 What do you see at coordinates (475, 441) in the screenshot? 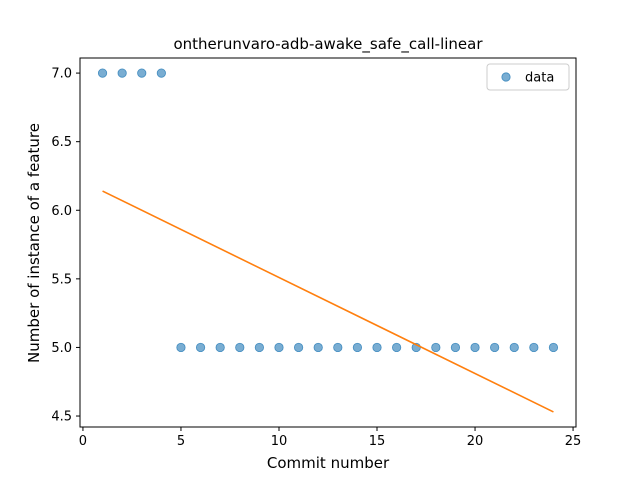
I see `x-tick-label: 20` at bounding box center [475, 441].